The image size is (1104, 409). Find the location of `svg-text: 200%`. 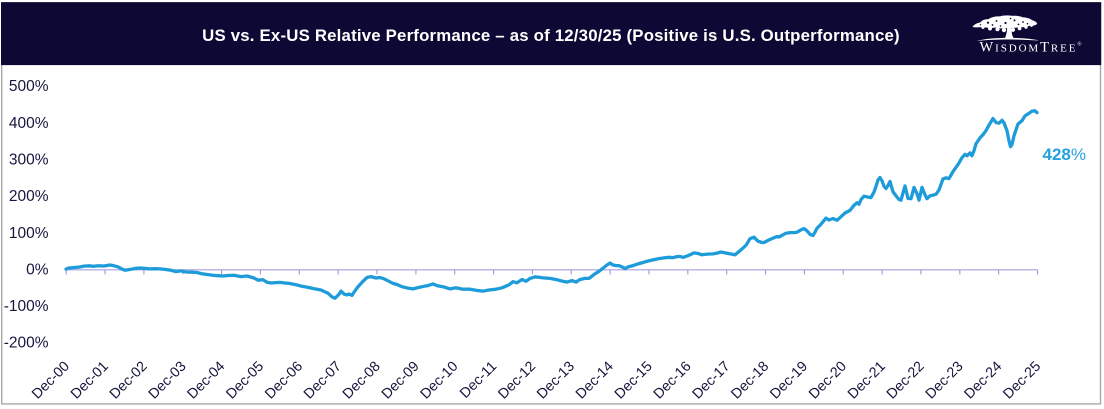

svg-text: 200% is located at coordinates (29, 196).